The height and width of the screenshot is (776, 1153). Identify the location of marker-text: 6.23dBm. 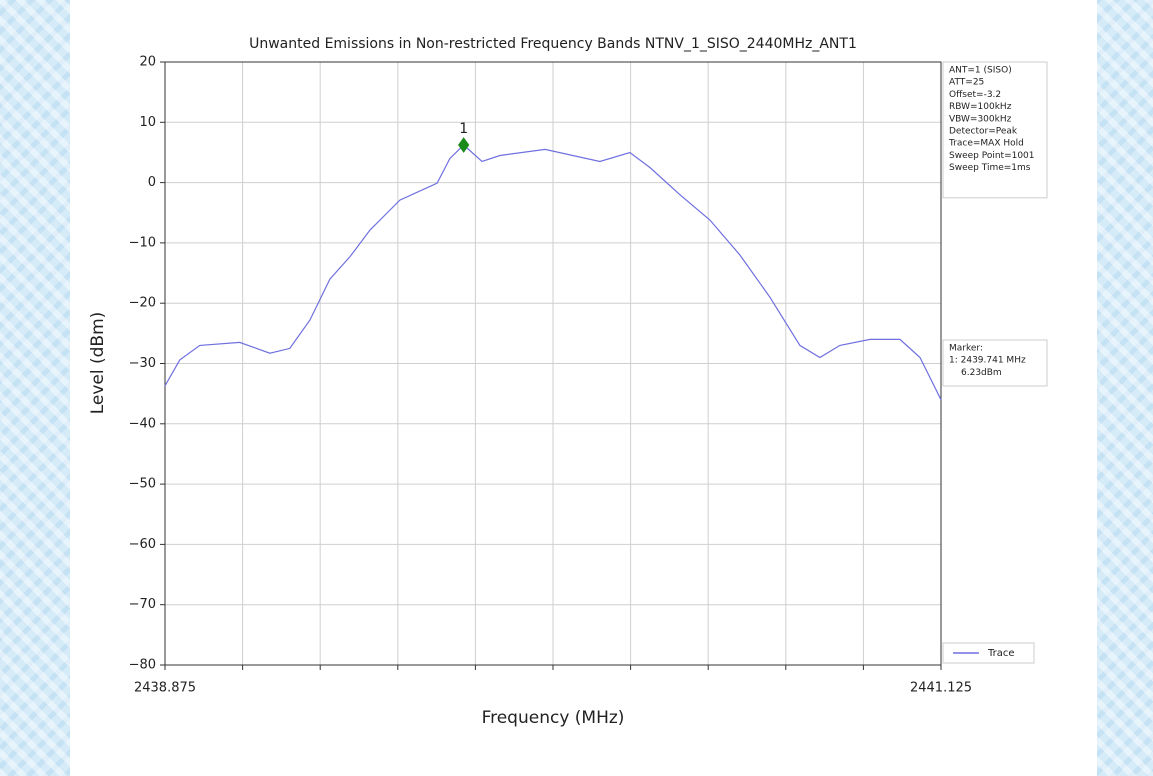
(981, 373).